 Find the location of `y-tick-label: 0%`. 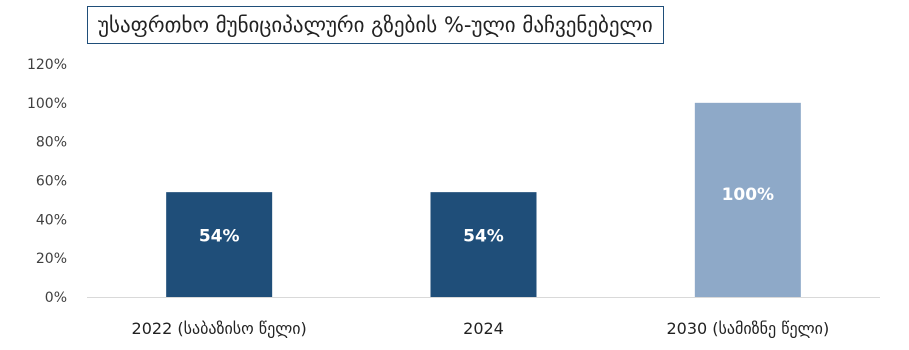

y-tick-label: 0% is located at coordinates (56, 298).